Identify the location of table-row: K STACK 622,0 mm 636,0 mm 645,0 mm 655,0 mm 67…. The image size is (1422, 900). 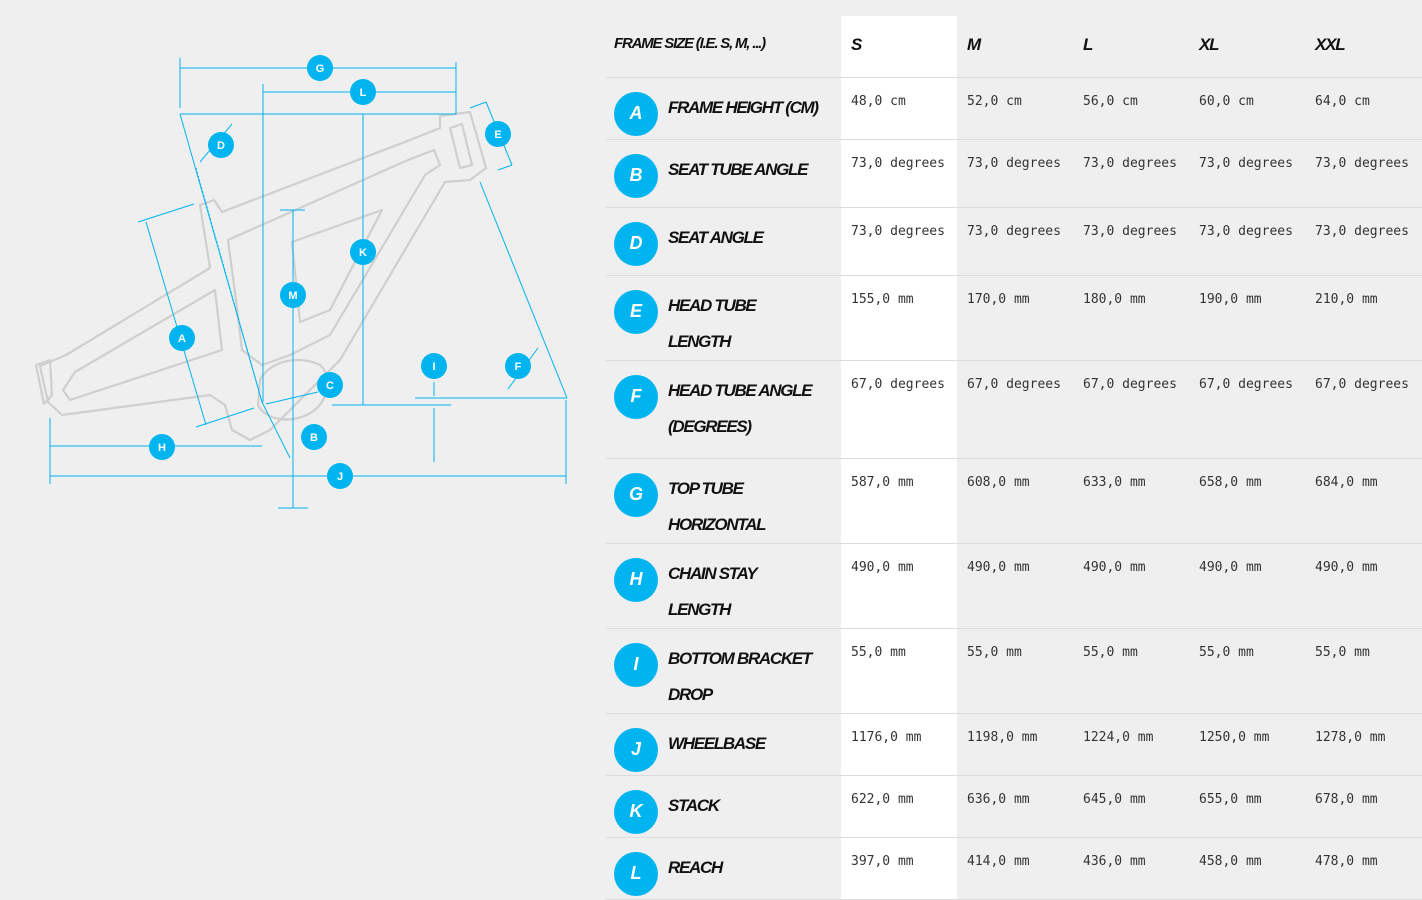
(1014, 806).